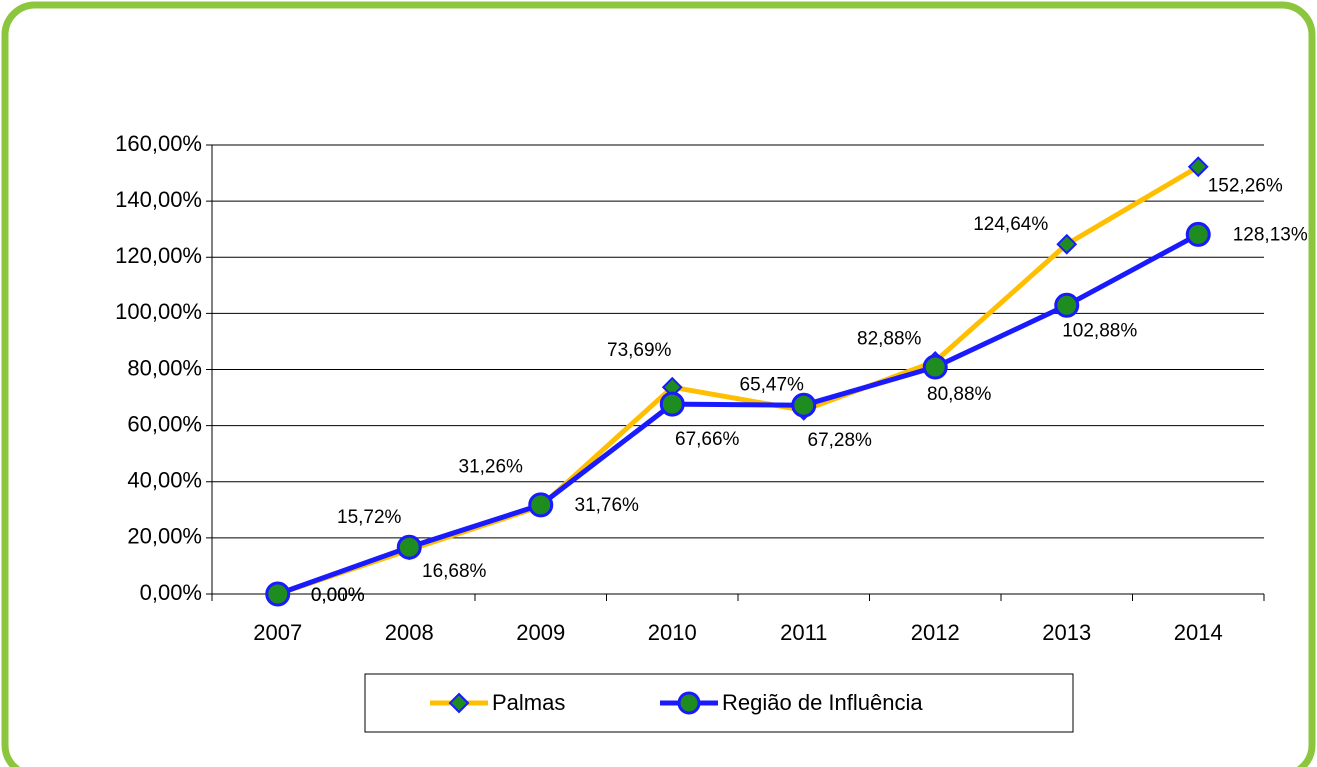  Describe the element at coordinates (171, 592) in the screenshot. I see `y-tick-label: 0,00%` at that location.